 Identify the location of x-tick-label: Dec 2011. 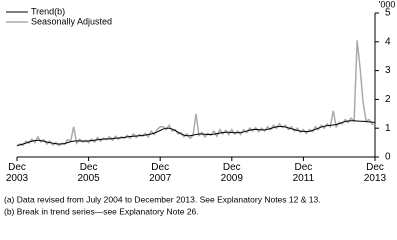
(303, 173).